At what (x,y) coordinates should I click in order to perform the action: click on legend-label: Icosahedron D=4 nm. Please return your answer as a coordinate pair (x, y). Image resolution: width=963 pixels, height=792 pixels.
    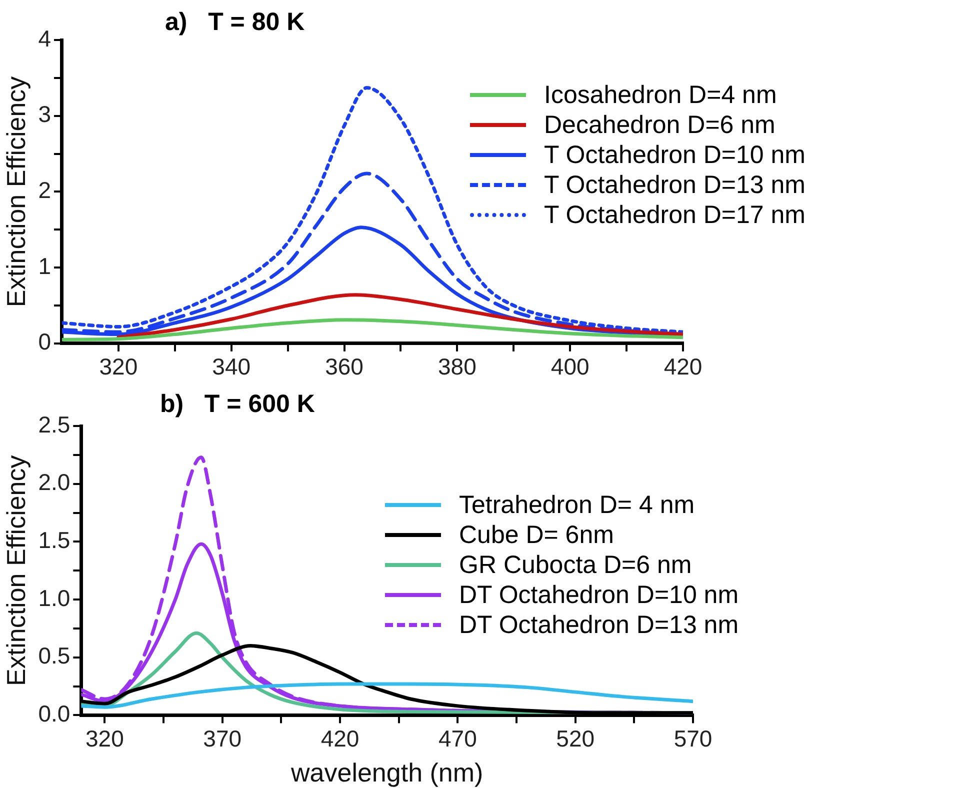
    Looking at the image, I should click on (660, 95).